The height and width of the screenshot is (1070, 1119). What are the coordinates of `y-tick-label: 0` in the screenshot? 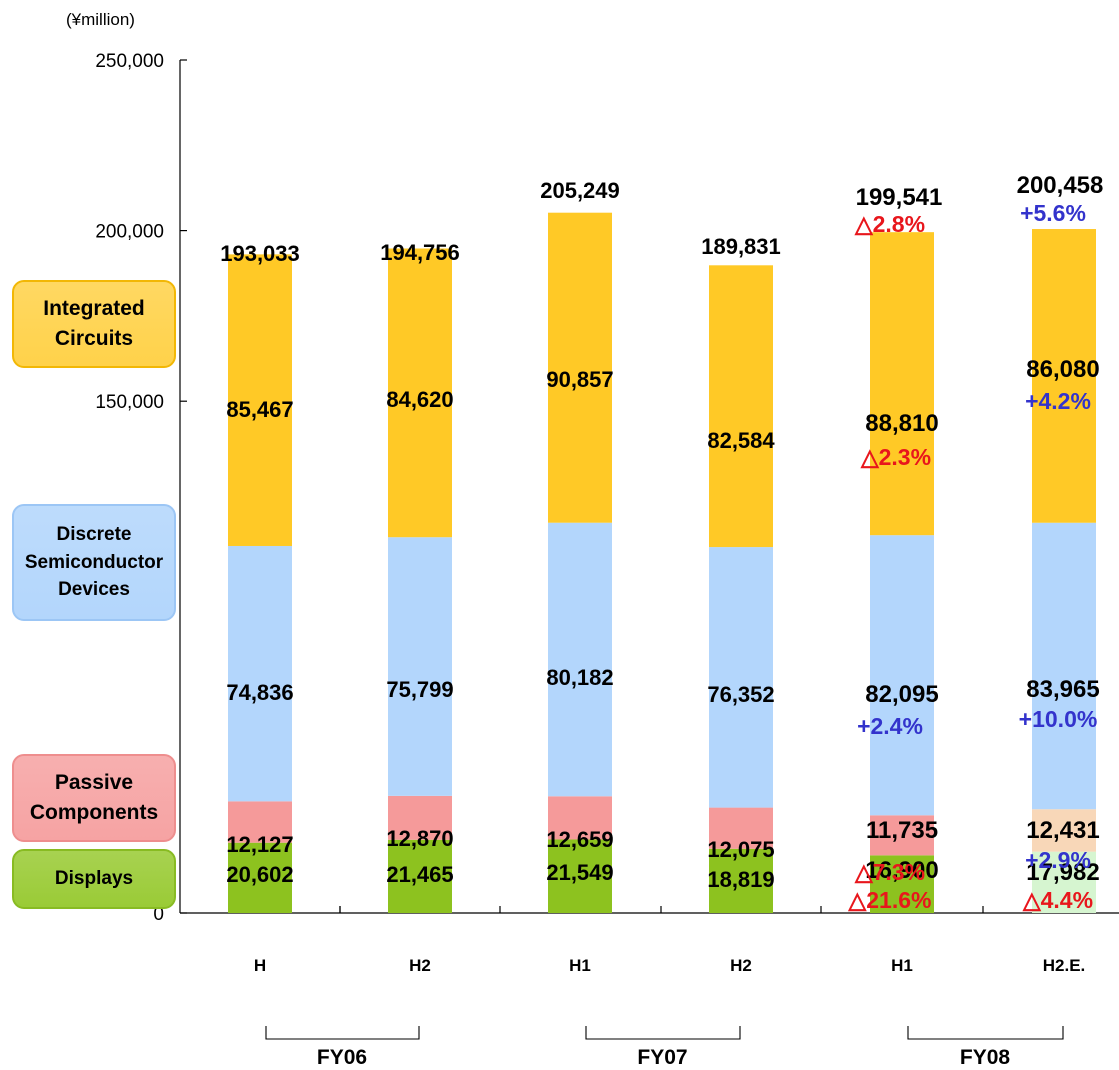 It's located at (158, 914).